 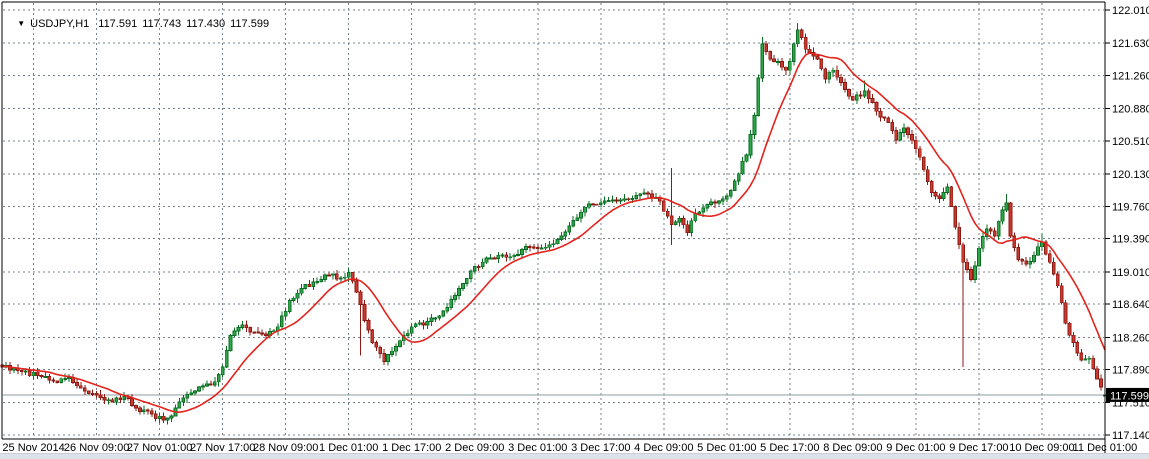 What do you see at coordinates (726, 448) in the screenshot?
I see `time-axis-label: 5 Dec 01:00` at bounding box center [726, 448].